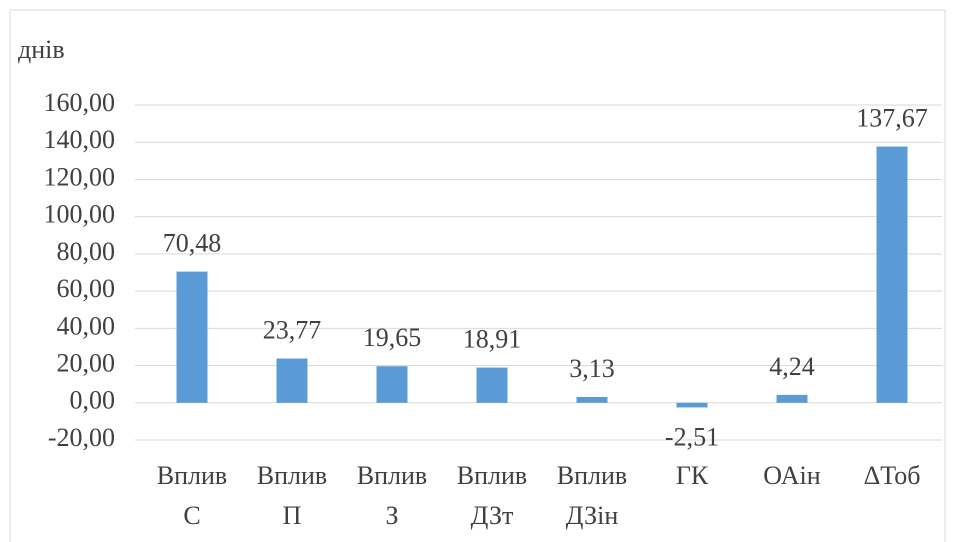 The height and width of the screenshot is (542, 956). What do you see at coordinates (80, 139) in the screenshot?
I see `y-tick-label: 140,00` at bounding box center [80, 139].